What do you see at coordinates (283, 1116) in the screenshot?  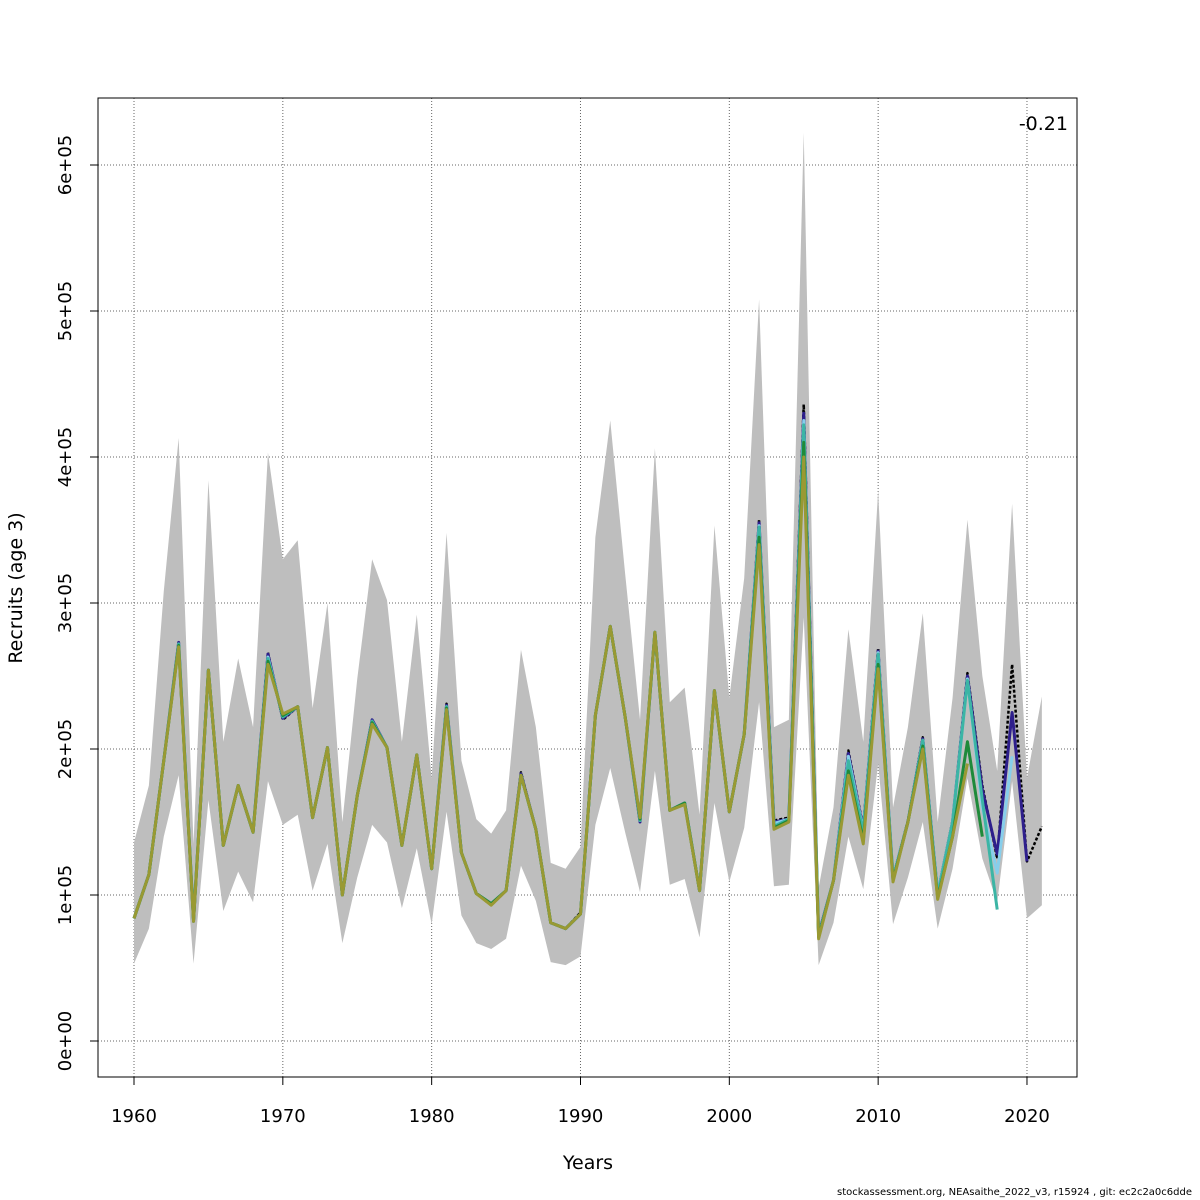 I see `x-tick-label: 1970` at bounding box center [283, 1116].